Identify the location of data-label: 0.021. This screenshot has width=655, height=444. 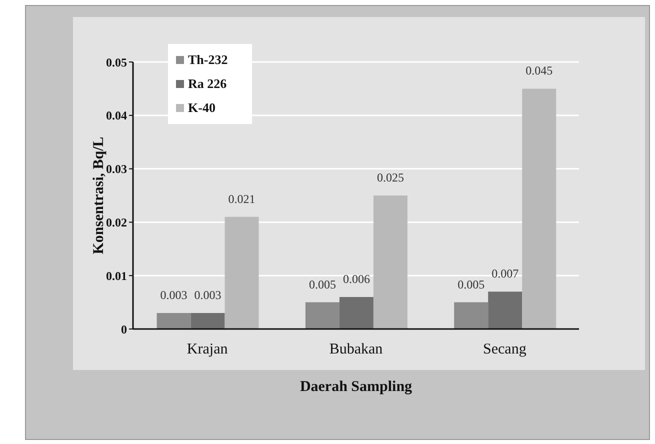
(242, 199).